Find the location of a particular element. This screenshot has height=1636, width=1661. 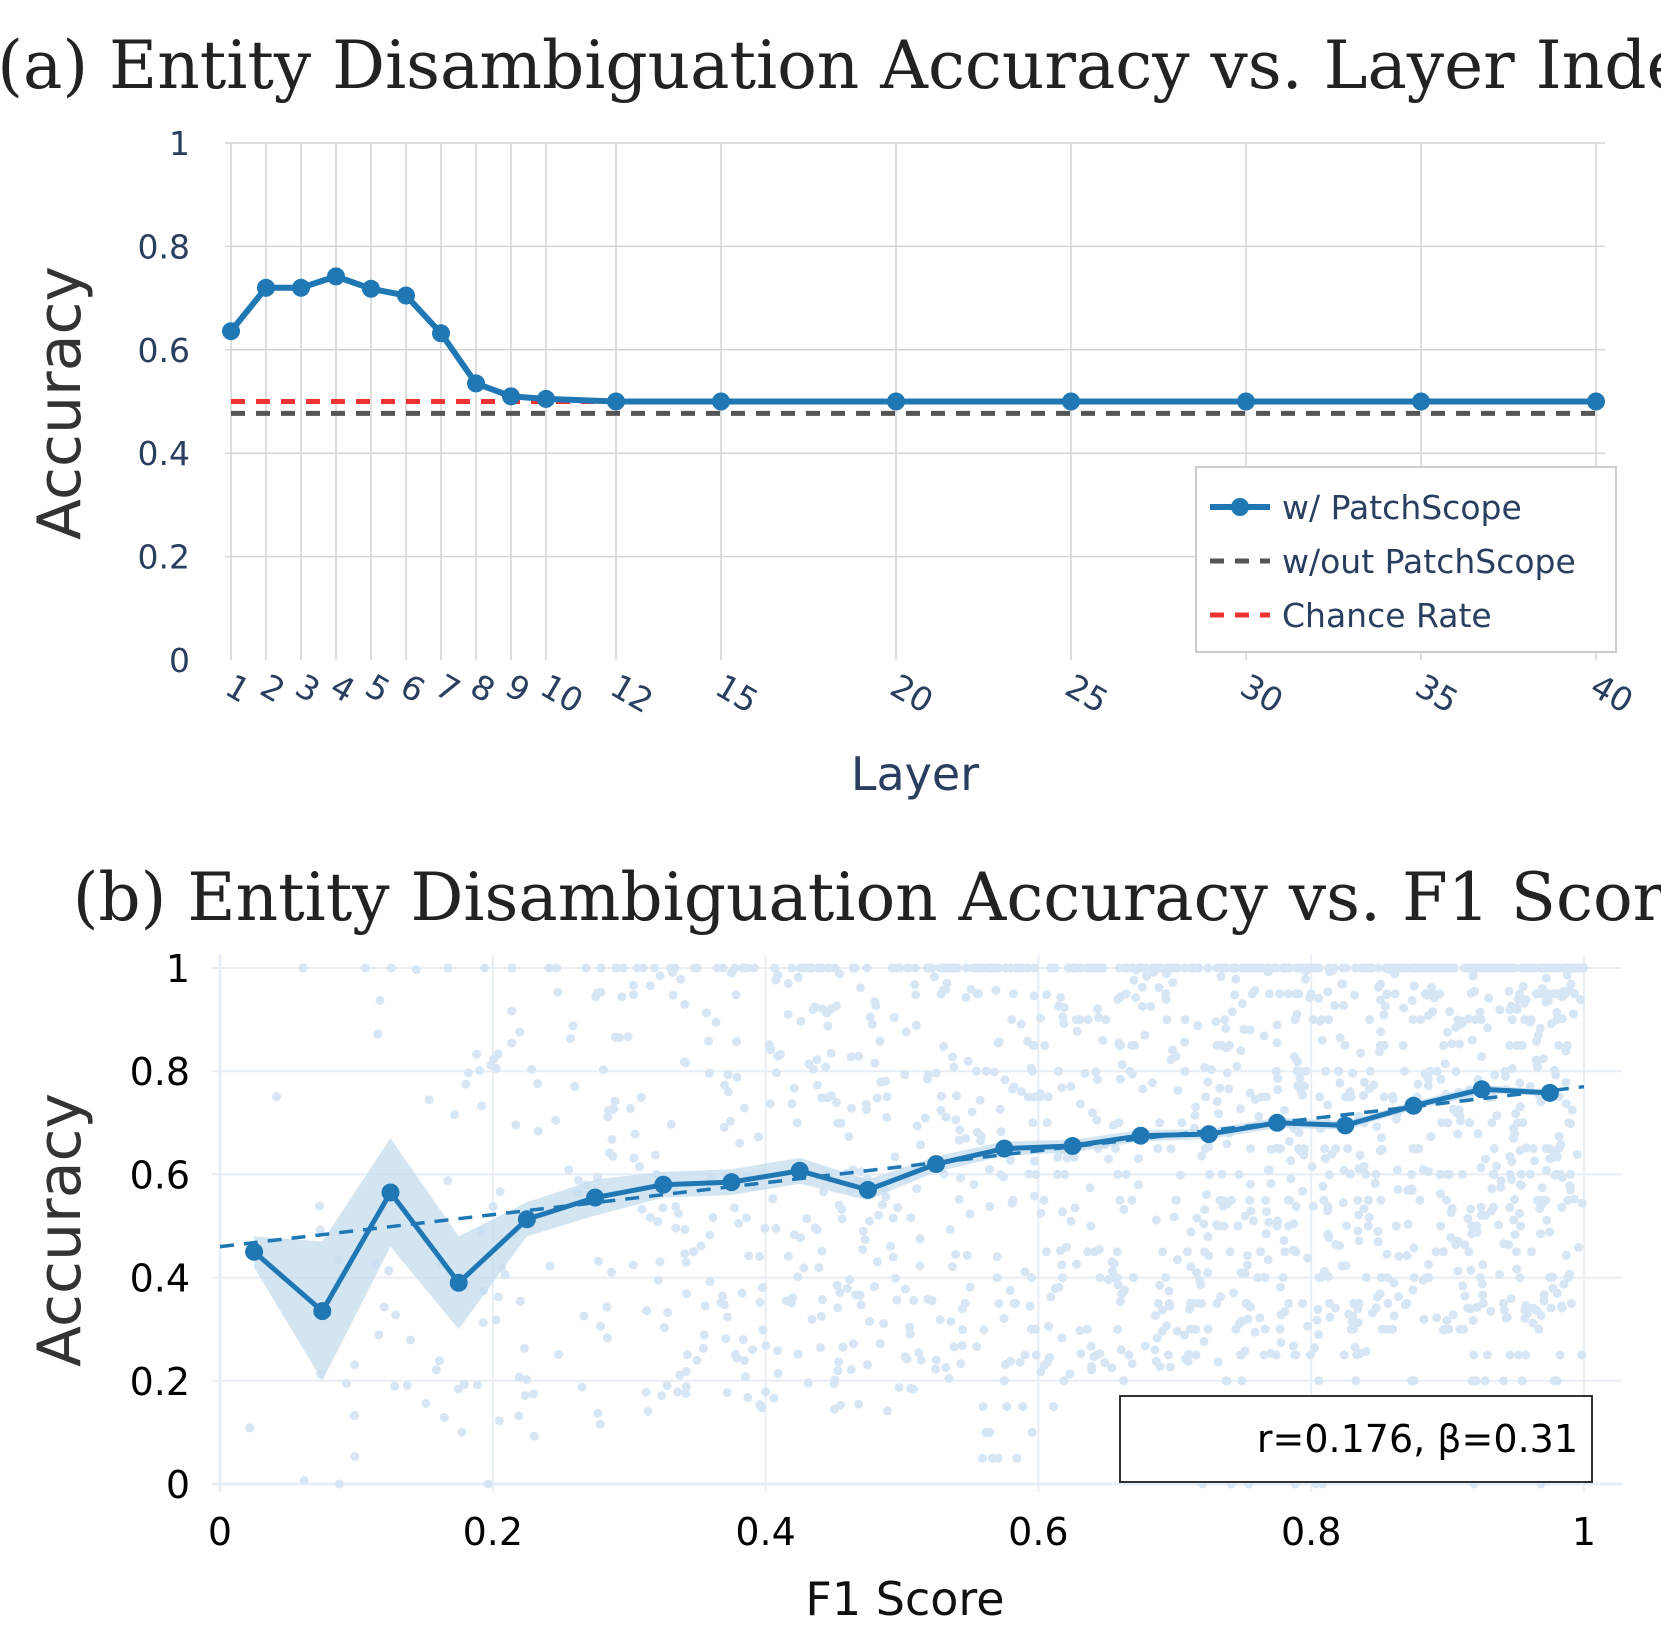

x-tick-label: 2 is located at coordinates (273, 688).